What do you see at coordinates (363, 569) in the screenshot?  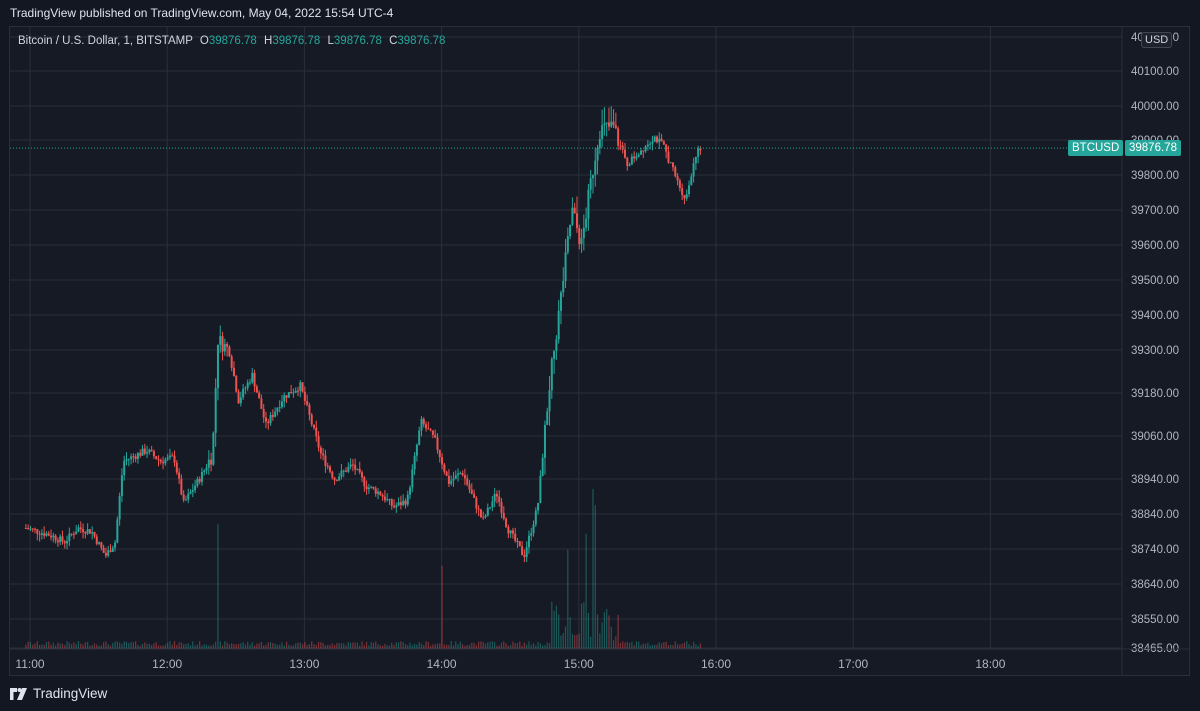 I see `volume-bars` at bounding box center [363, 569].